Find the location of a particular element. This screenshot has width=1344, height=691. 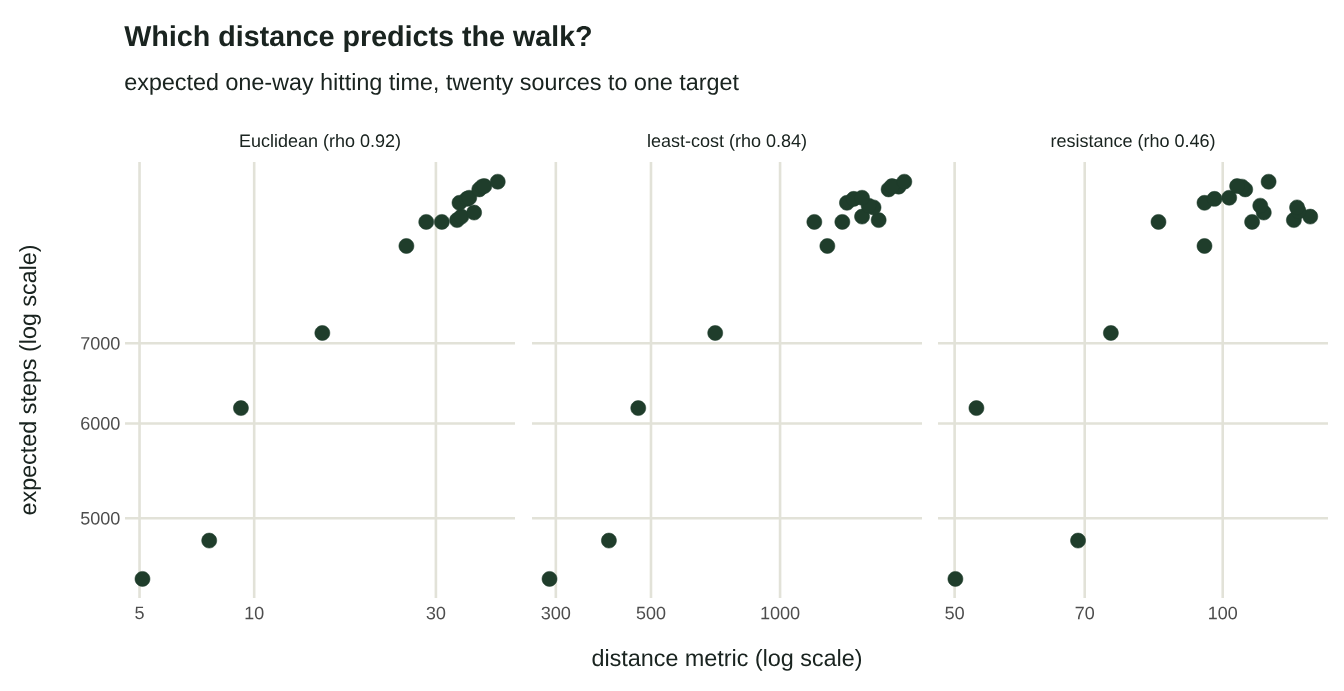

x-tick-label: 30 is located at coordinates (436, 613).